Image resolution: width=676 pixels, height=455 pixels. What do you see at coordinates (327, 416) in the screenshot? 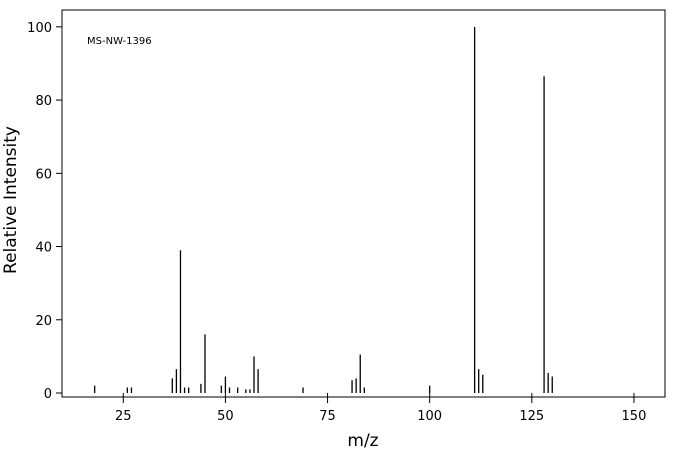
I see `x-tick-label: 75` at bounding box center [327, 416].